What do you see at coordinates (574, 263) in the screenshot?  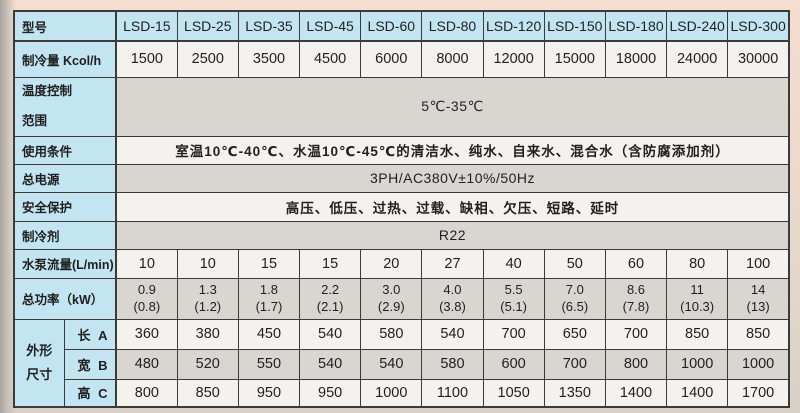 I see `value-cell: 50` at bounding box center [574, 263].